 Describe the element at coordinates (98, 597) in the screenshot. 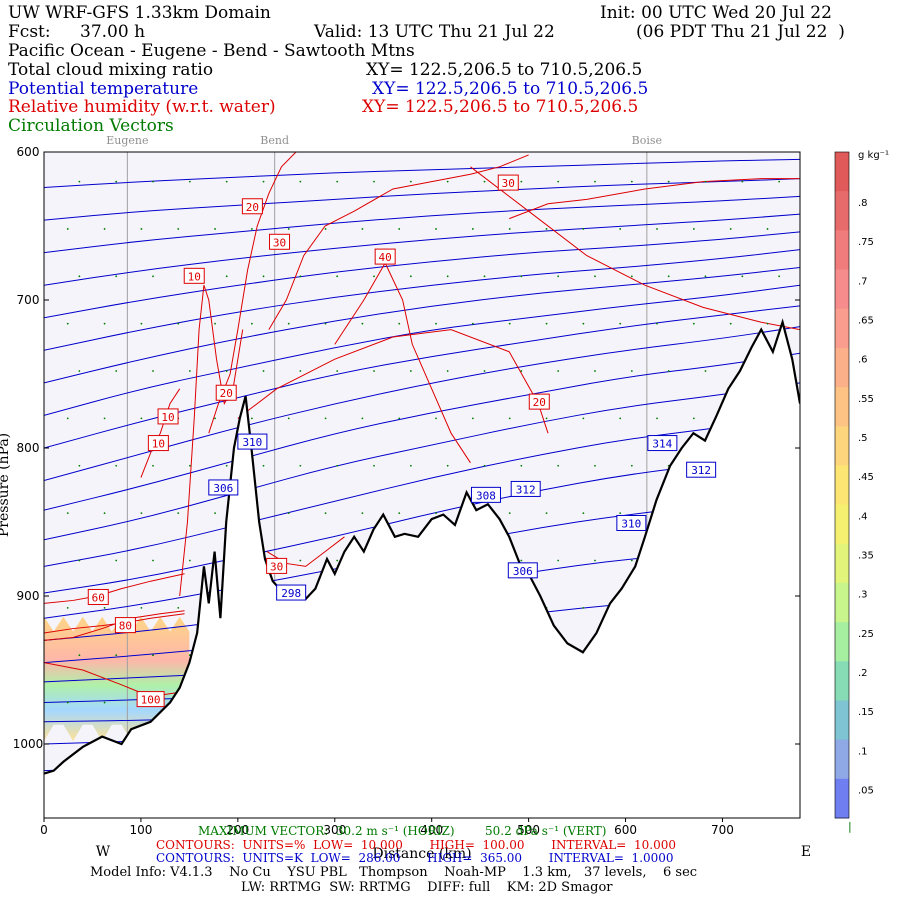

I see `rh-label-text: 60` at that location.